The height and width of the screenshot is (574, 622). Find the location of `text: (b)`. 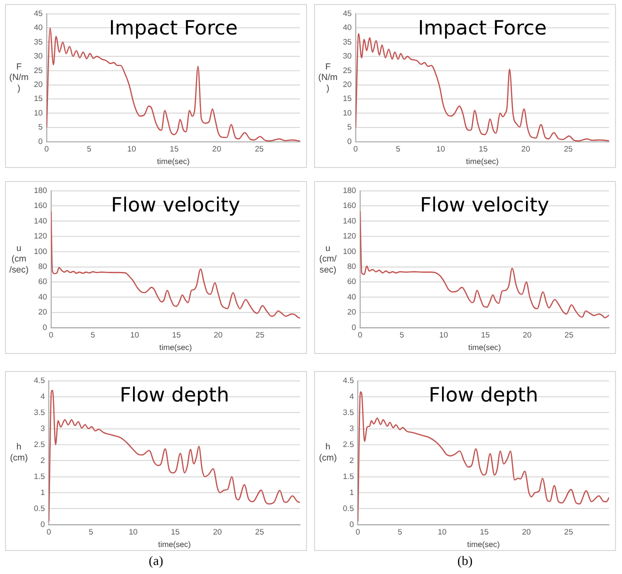

text: (b) is located at coordinates (465, 561).